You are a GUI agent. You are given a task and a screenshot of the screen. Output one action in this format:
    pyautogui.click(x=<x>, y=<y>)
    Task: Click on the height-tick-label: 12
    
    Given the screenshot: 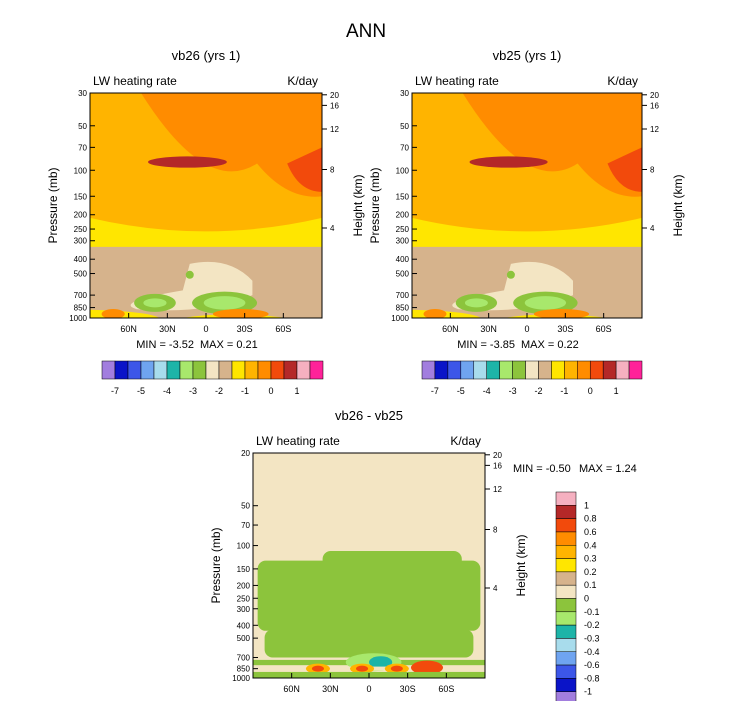 What is the action you would take?
    pyautogui.click(x=654, y=129)
    